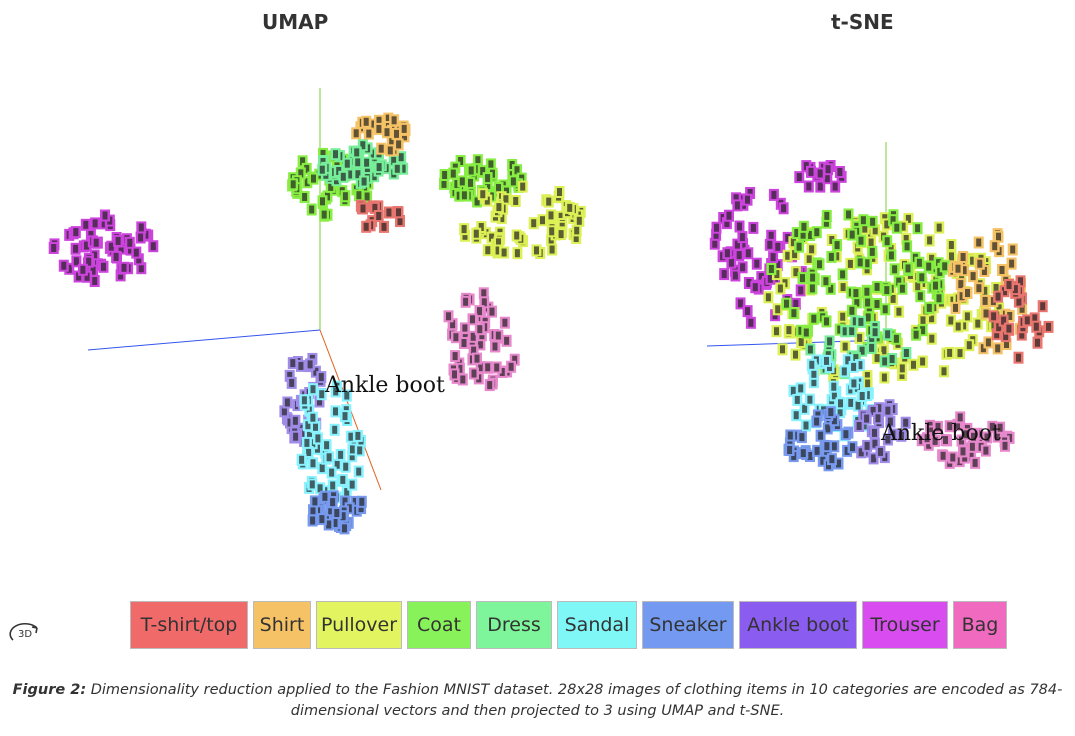 Image resolution: width=1075 pixels, height=736 pixels. I want to click on legend-item-bag: Bag, so click(980, 625).